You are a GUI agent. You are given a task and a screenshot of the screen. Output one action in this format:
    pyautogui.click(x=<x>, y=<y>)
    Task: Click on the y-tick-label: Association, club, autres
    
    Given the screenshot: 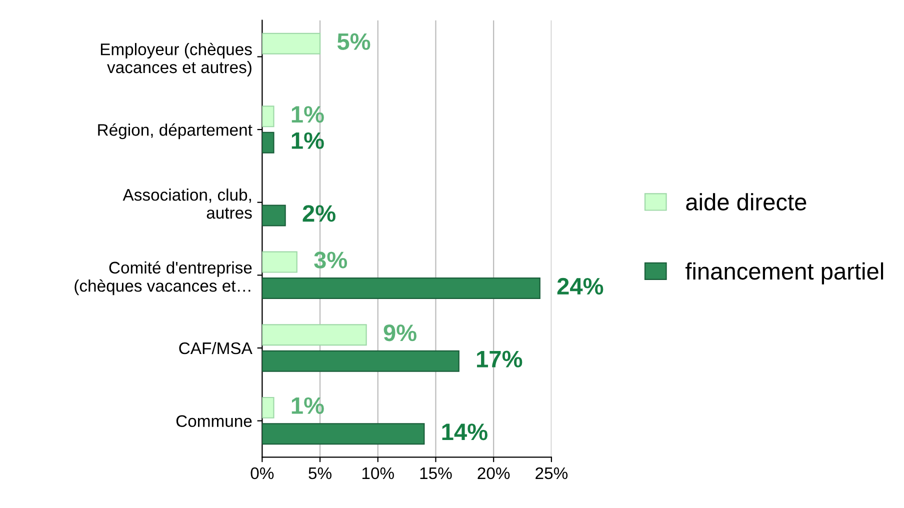 What is the action you would take?
    pyautogui.click(x=187, y=203)
    